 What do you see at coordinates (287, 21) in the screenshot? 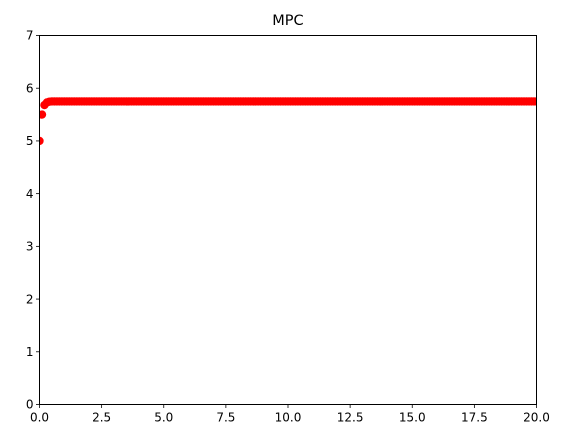
I see `chart-title: MPC` at bounding box center [287, 21].